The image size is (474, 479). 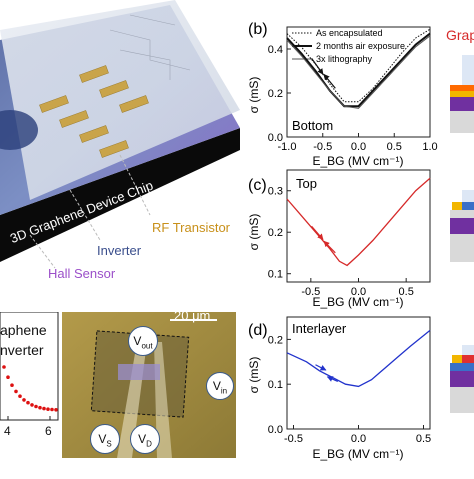 What do you see at coordinates (275, 50) in the screenshot?
I see `panel-b-ytick-label: 0.4` at bounding box center [275, 50].